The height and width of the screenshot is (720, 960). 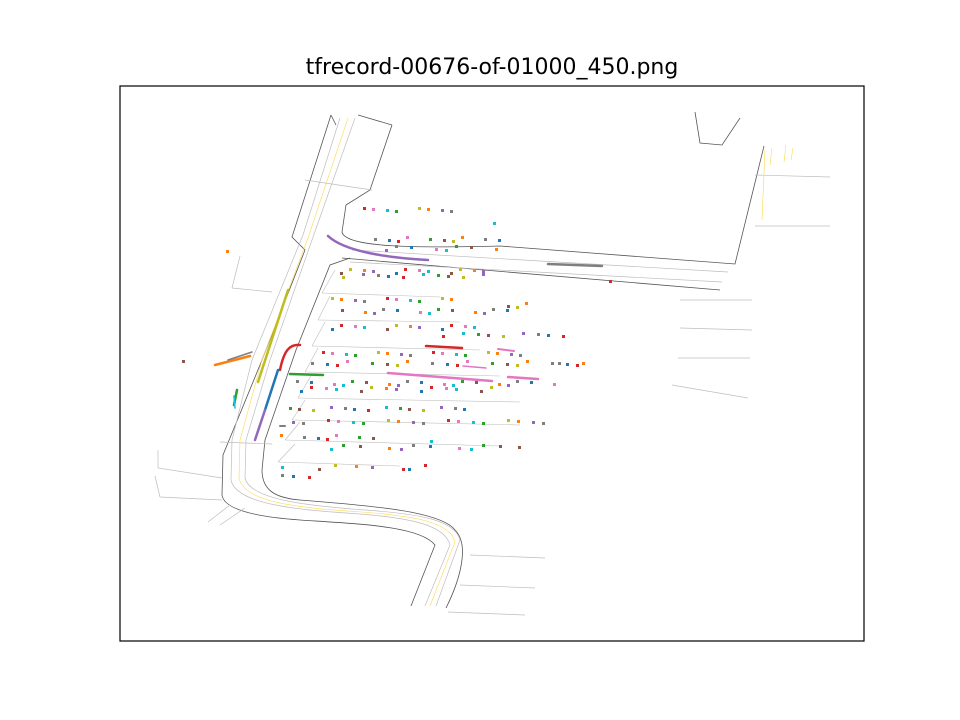 What do you see at coordinates (290, 357) in the screenshot?
I see `trajectory-red` at bounding box center [290, 357].